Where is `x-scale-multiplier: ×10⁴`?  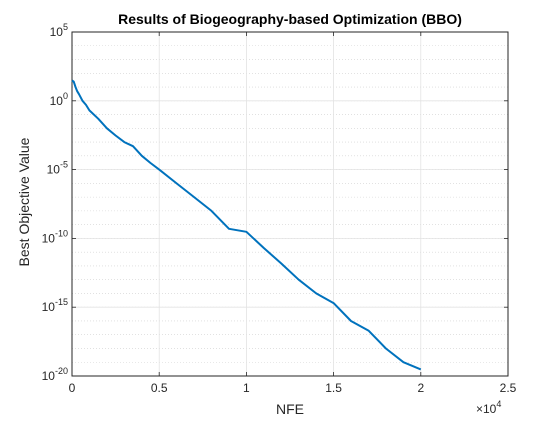
x-scale-multiplier: ×10⁴ is located at coordinates (488, 407).